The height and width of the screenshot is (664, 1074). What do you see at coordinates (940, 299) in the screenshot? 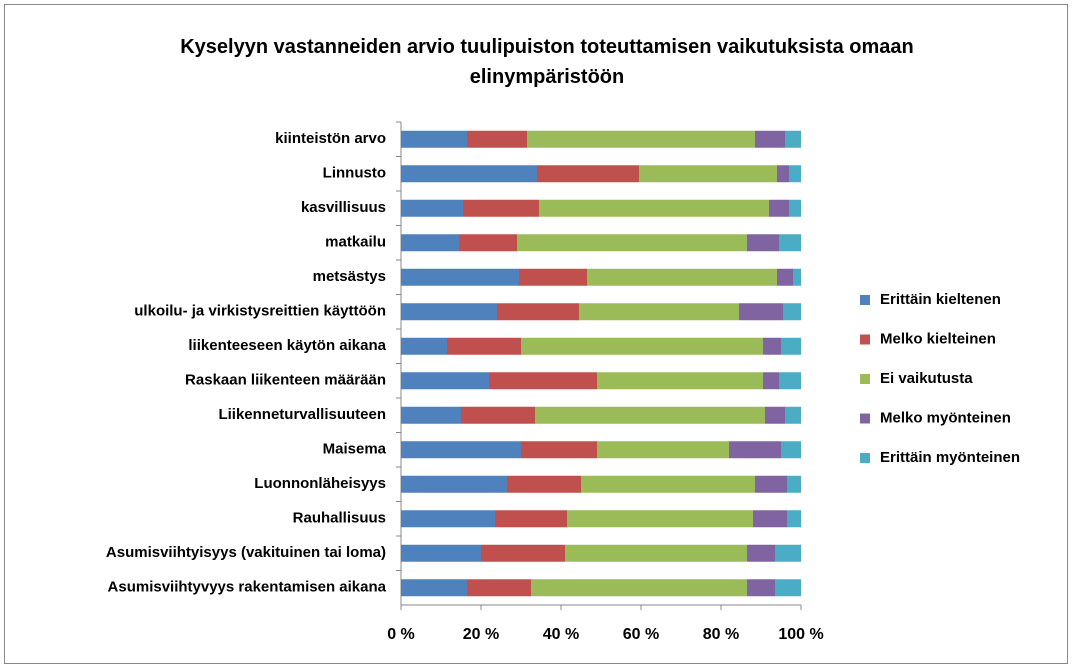
I see `legend-label: Erittäin kieltenen` at bounding box center [940, 299].